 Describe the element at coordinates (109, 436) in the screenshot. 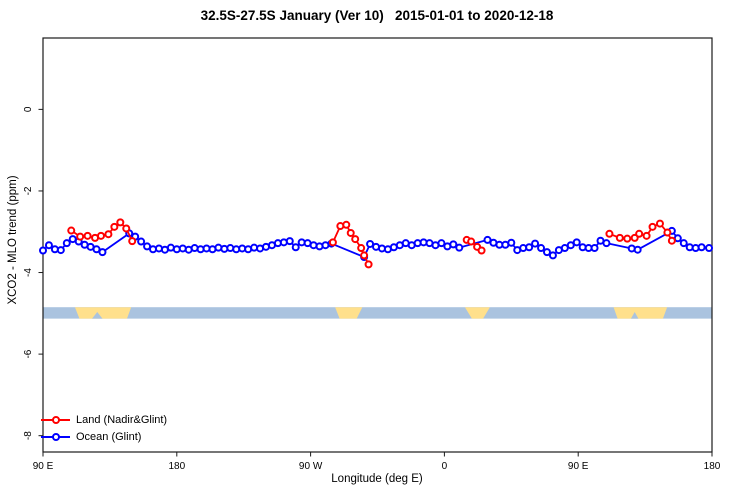

I see `legend-label-ocean: Ocean (Glint)` at that location.